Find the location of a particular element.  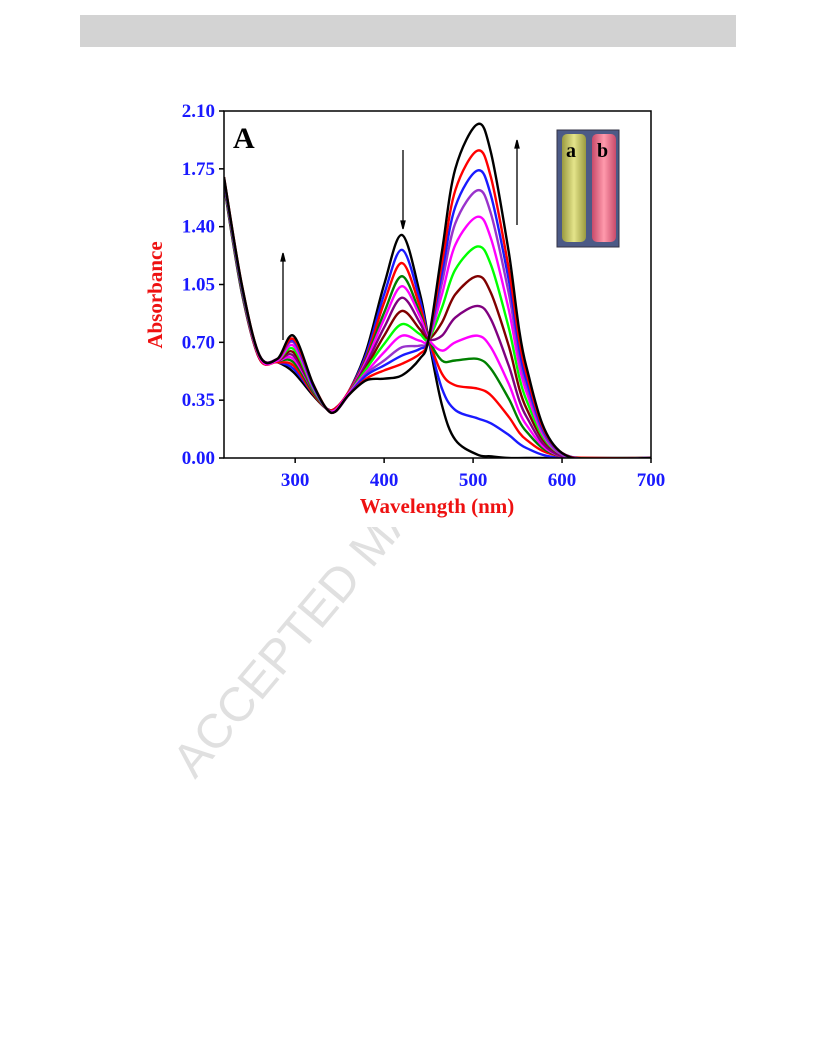

y-tick-label: 0.00 is located at coordinates (198, 458).